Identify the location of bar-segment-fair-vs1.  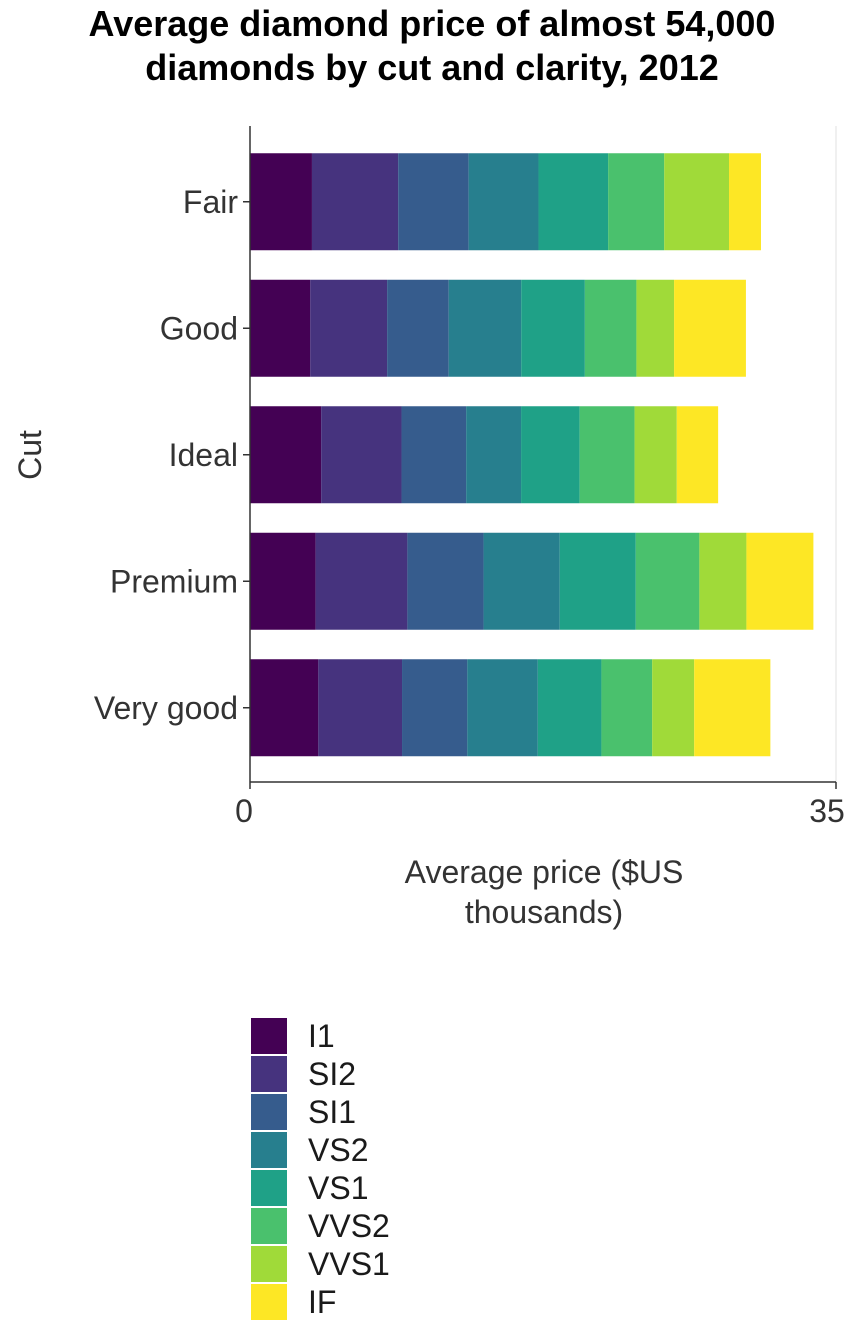
(573, 202).